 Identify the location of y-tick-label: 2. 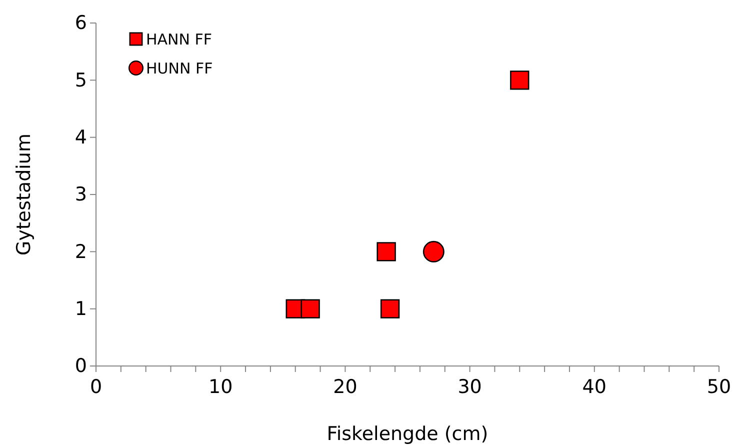
(80, 251).